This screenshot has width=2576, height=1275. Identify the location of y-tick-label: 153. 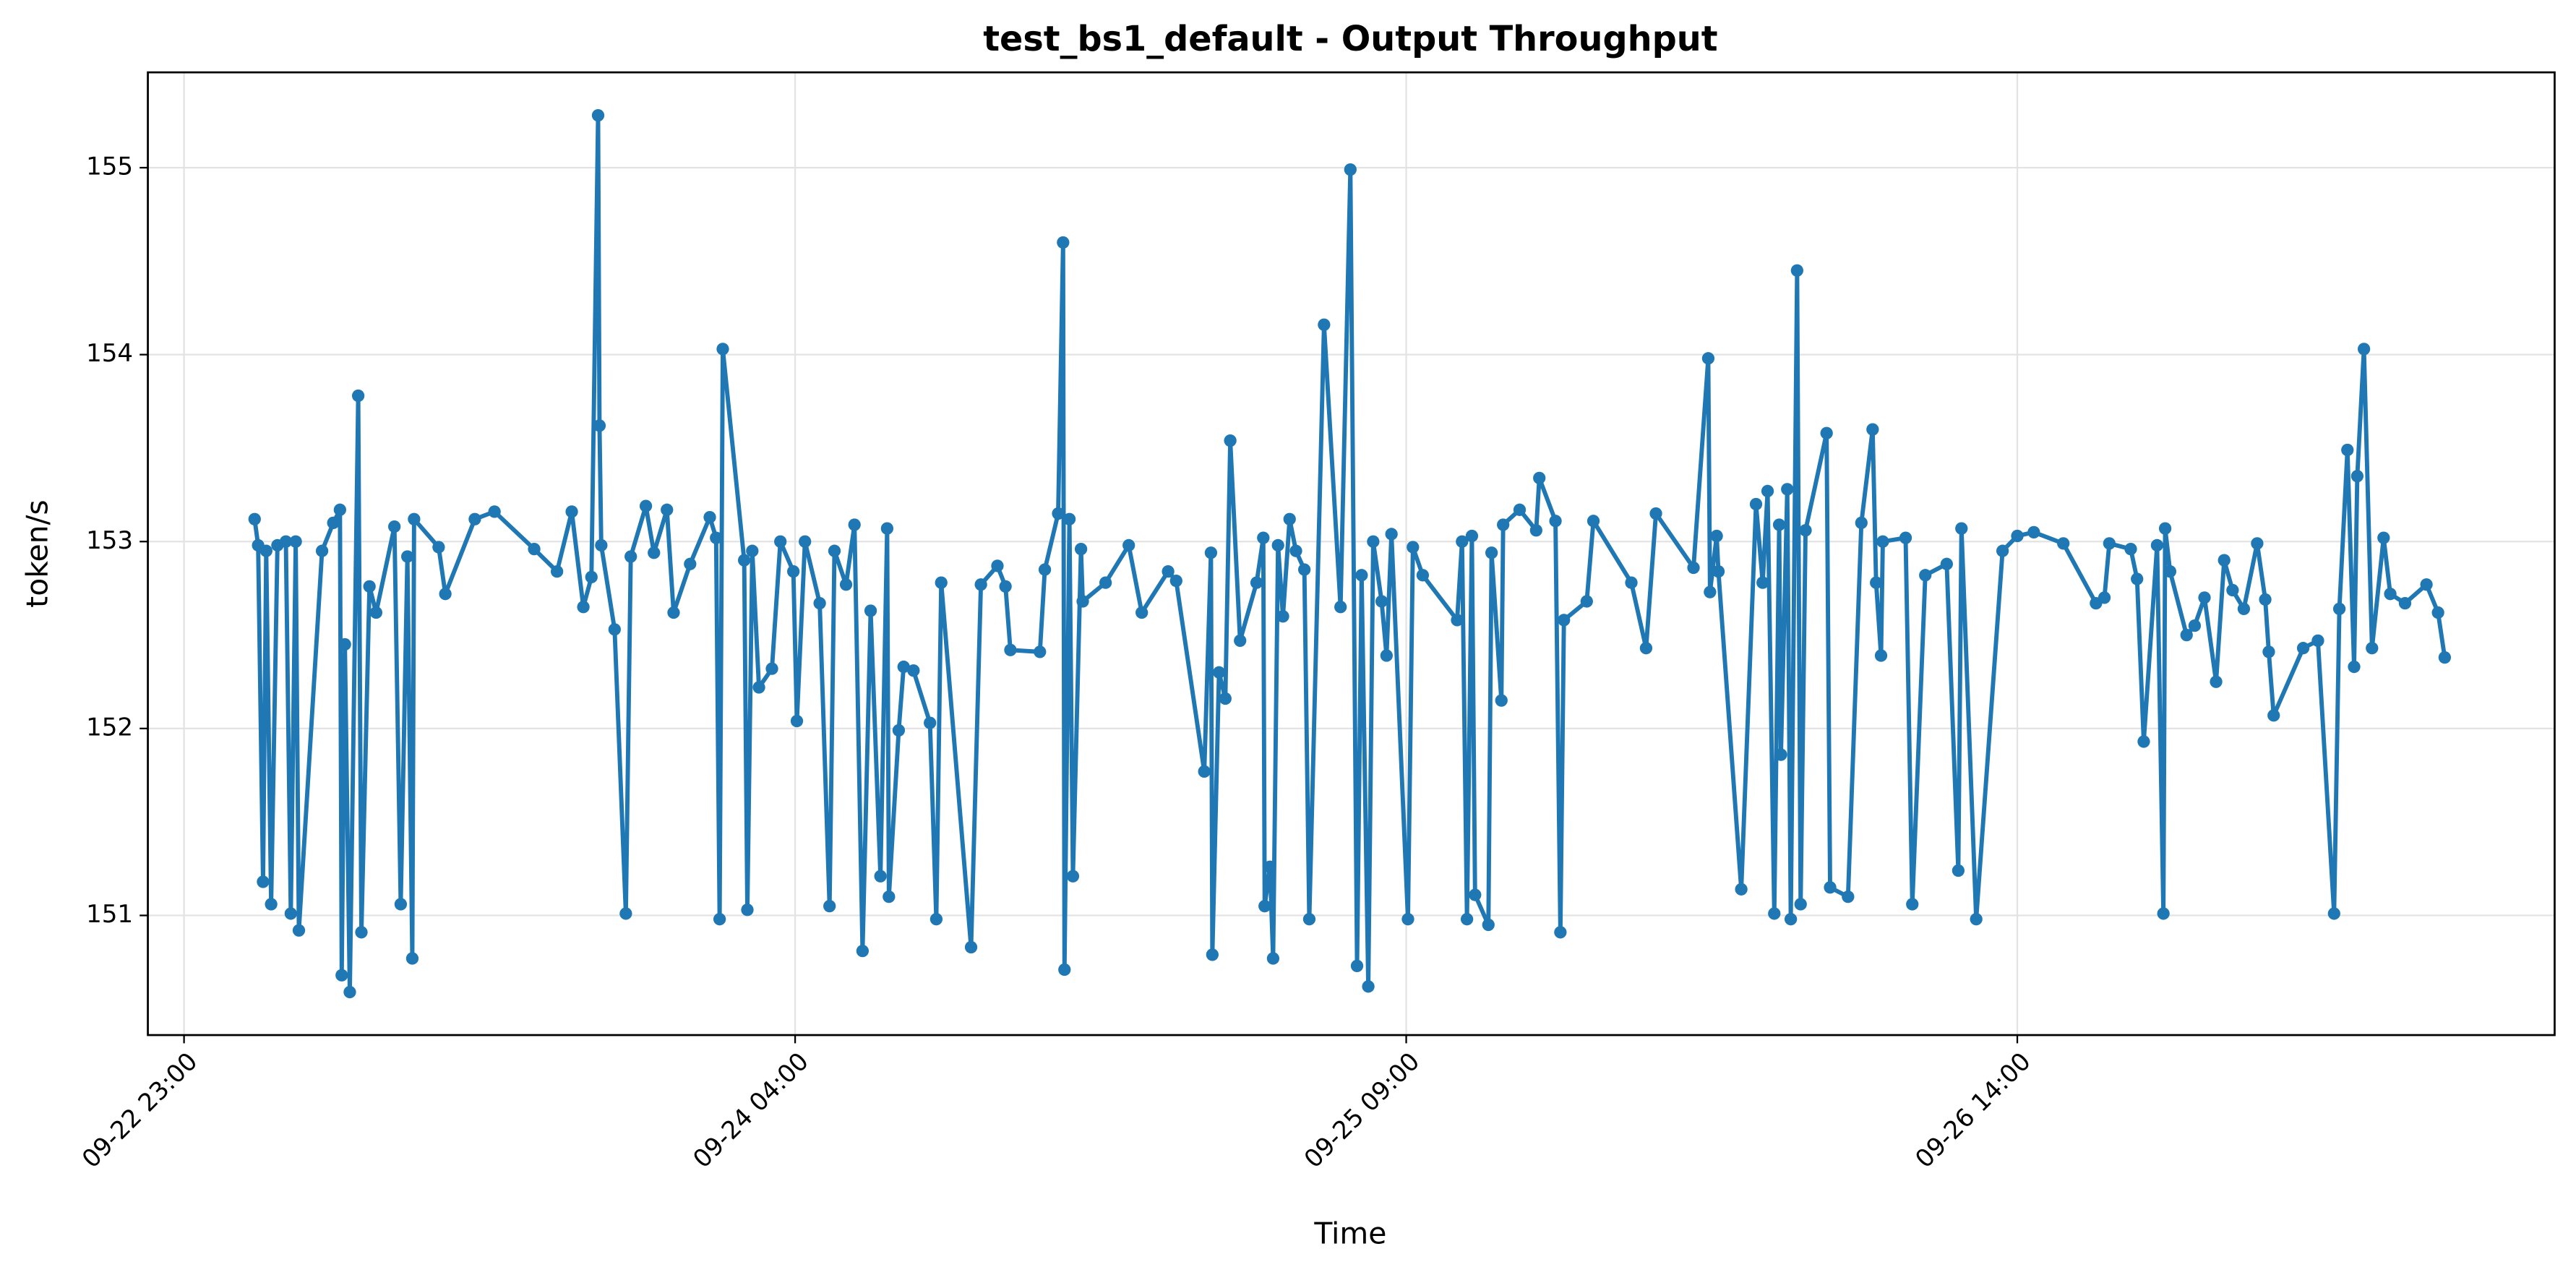
(110, 540).